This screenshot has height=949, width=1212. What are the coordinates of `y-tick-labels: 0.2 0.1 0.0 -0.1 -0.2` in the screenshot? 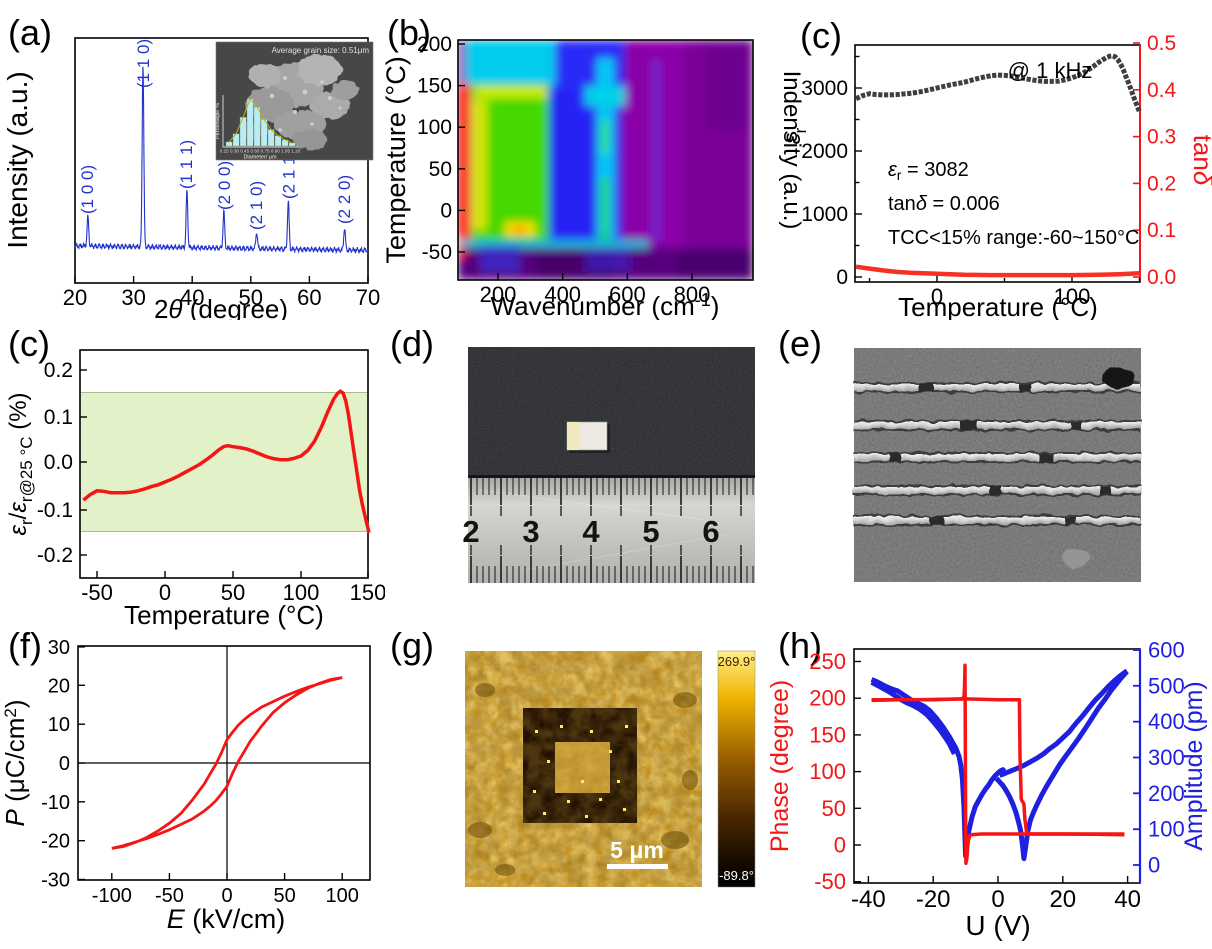 It's located at (55, 463).